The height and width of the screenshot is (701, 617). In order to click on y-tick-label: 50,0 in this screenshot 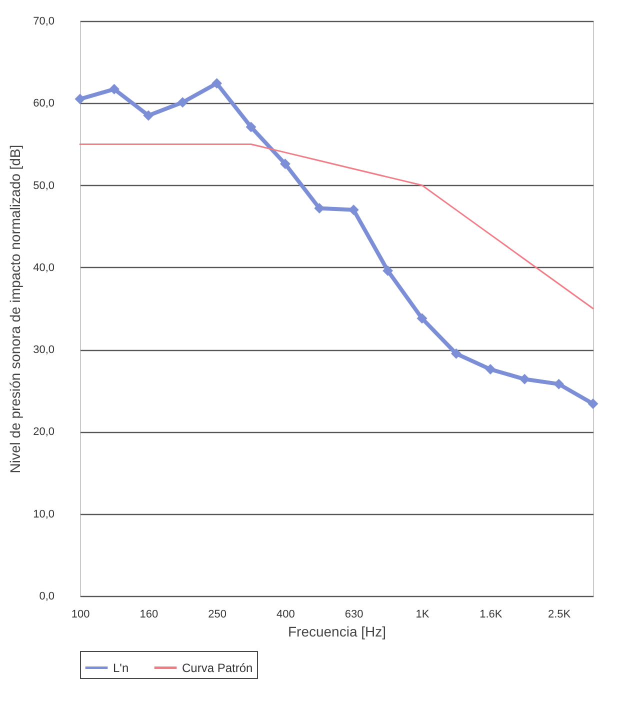, I will do `click(43, 186)`.